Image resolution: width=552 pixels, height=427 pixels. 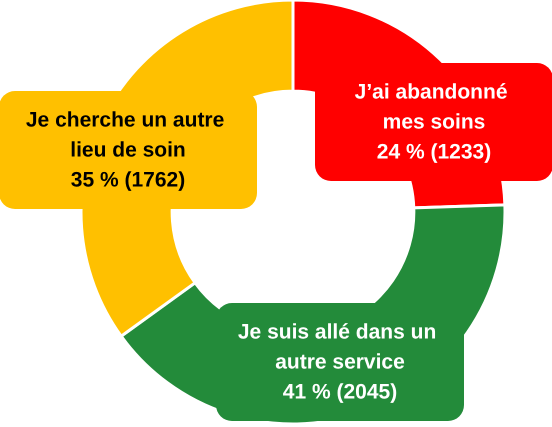 I want to click on slice-label: J’ai abandonné mes soins, so click(x=434, y=107).